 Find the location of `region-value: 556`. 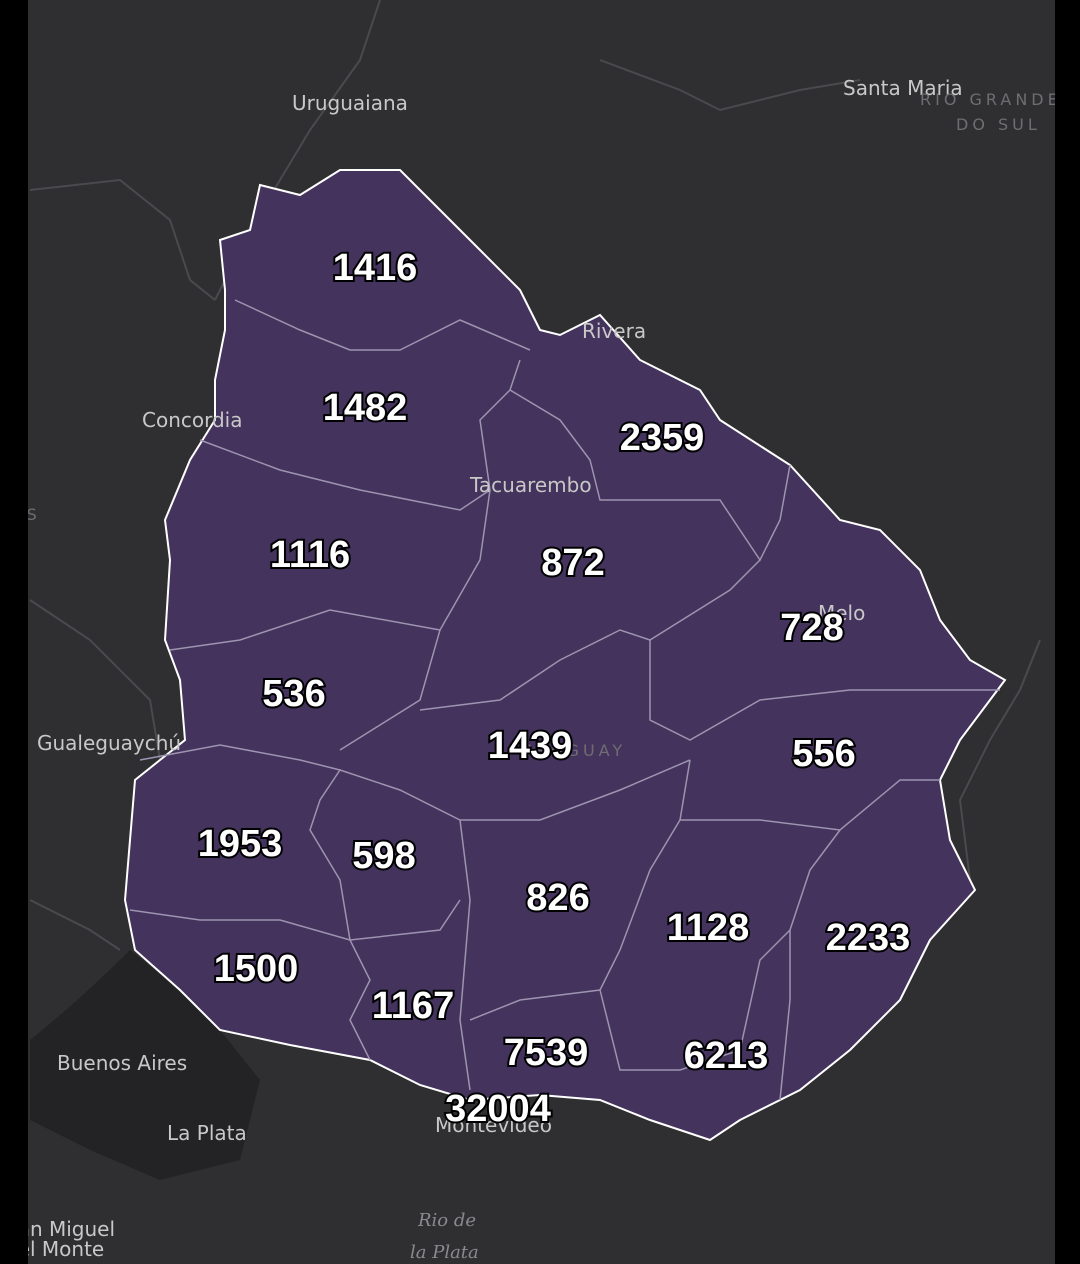

region-value: 556 is located at coordinates (823, 754).